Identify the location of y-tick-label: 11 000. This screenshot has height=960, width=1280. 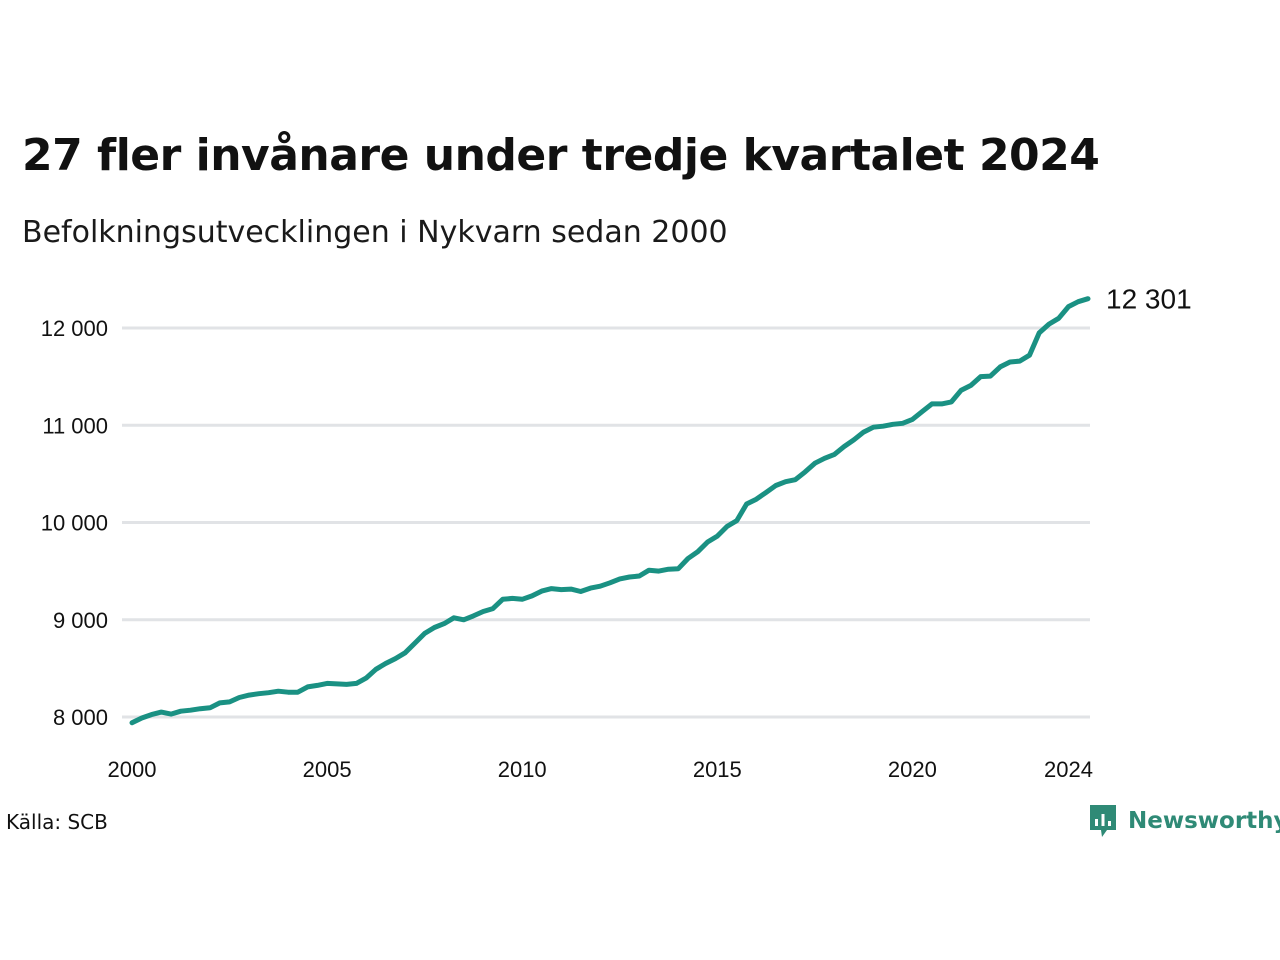
(75, 425).